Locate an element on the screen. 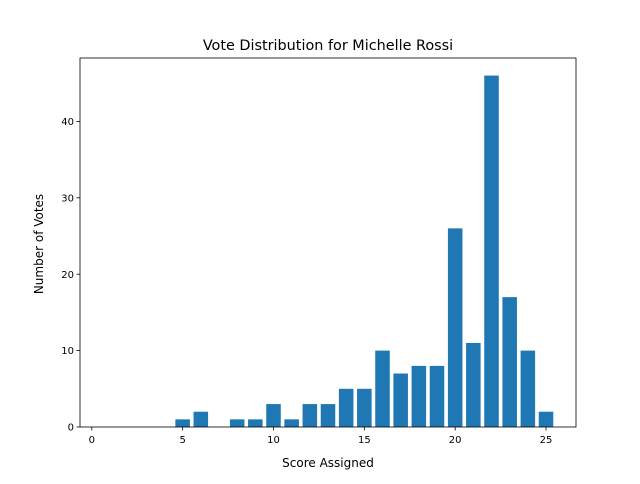 This screenshot has width=640, height=484. y-axis-label: Number of Votes is located at coordinates (39, 244).